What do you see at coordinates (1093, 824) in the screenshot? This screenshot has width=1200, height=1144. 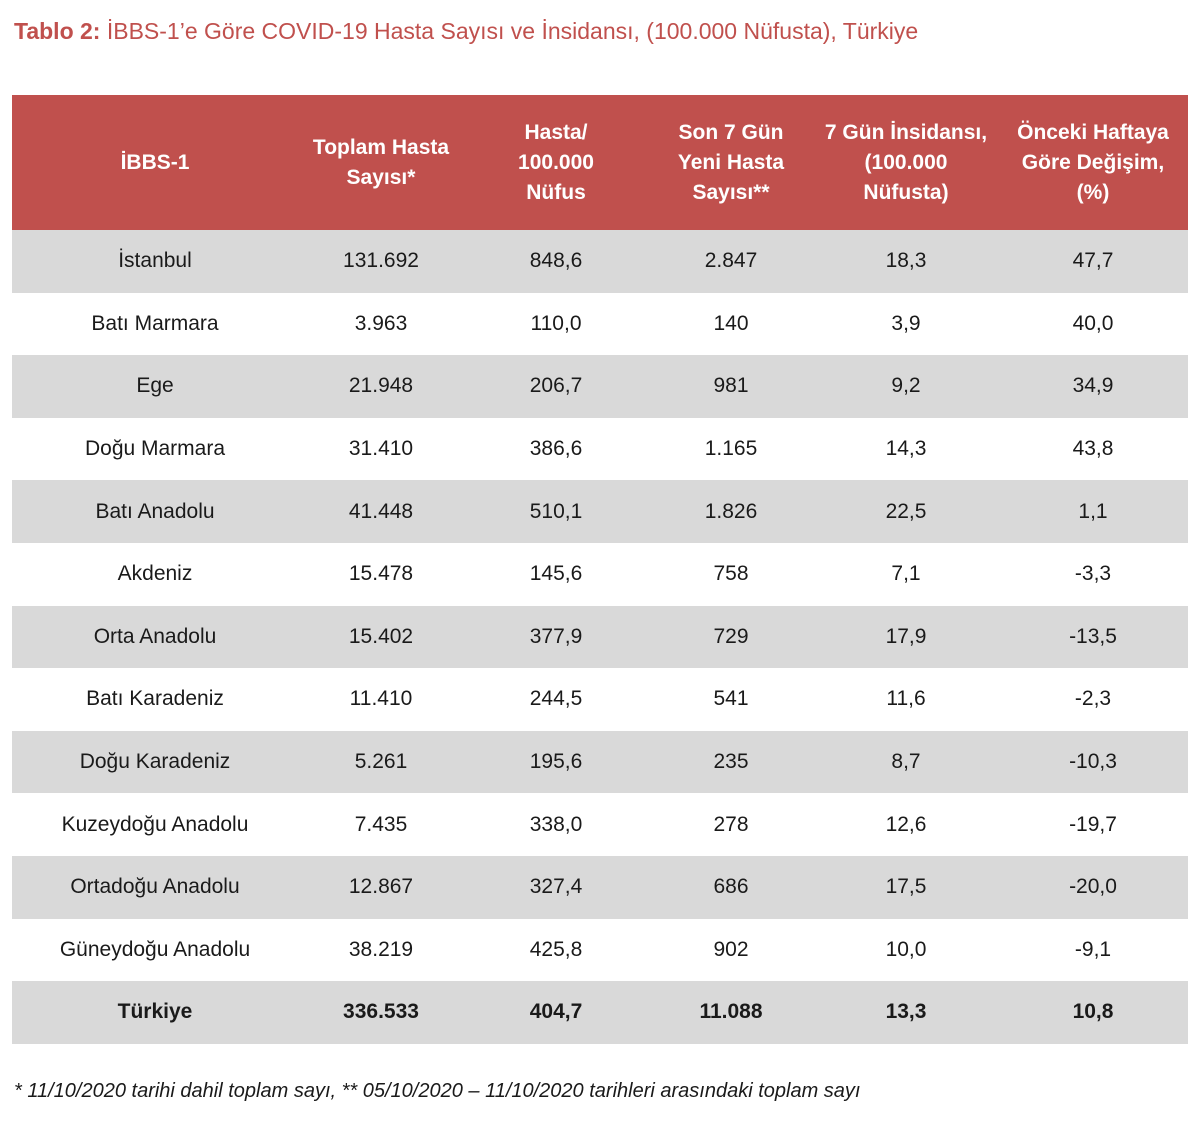 I see `change-cell: -19,7` at bounding box center [1093, 824].